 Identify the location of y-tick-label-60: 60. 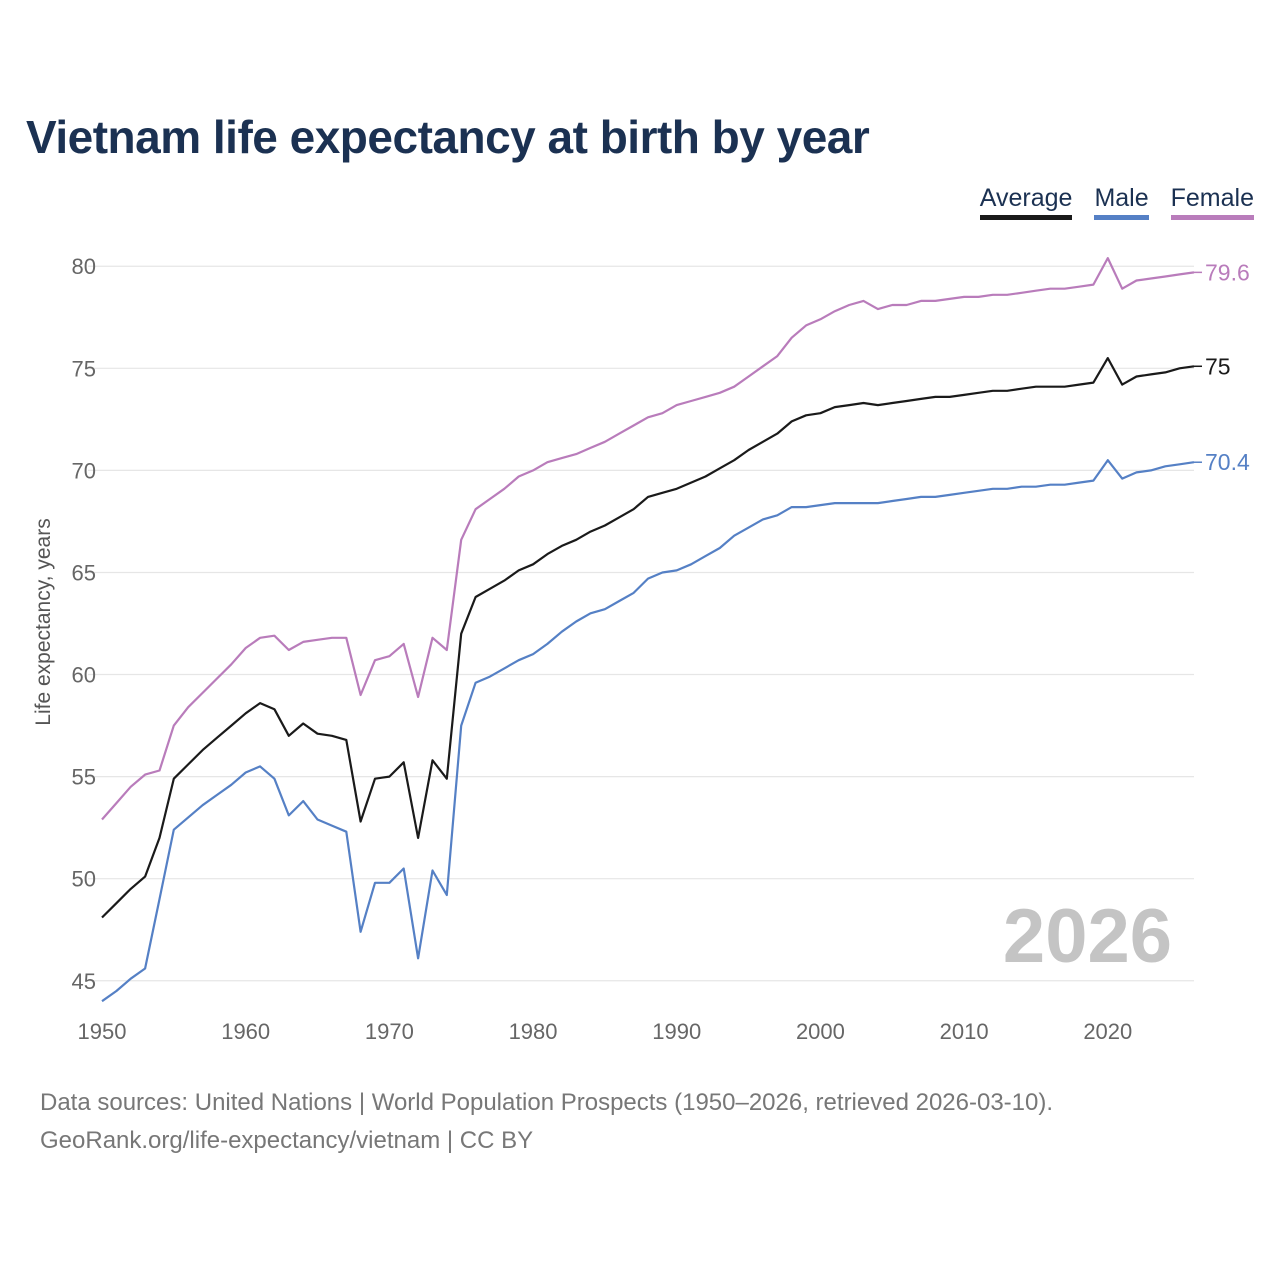
(84, 675).